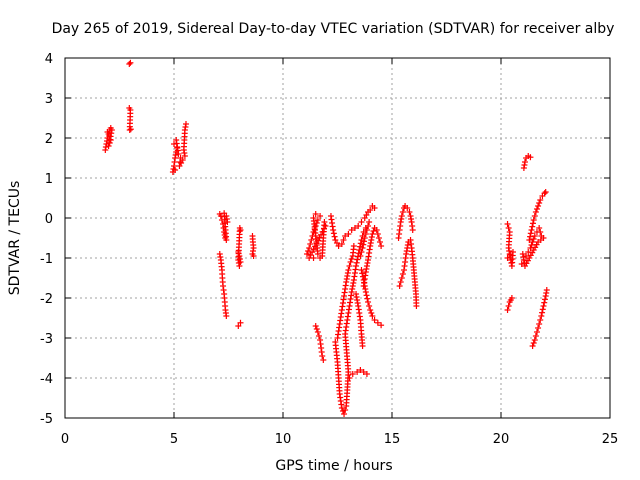 This screenshot has width=640, height=480. I want to click on x-tick-label: 5, so click(174, 439).